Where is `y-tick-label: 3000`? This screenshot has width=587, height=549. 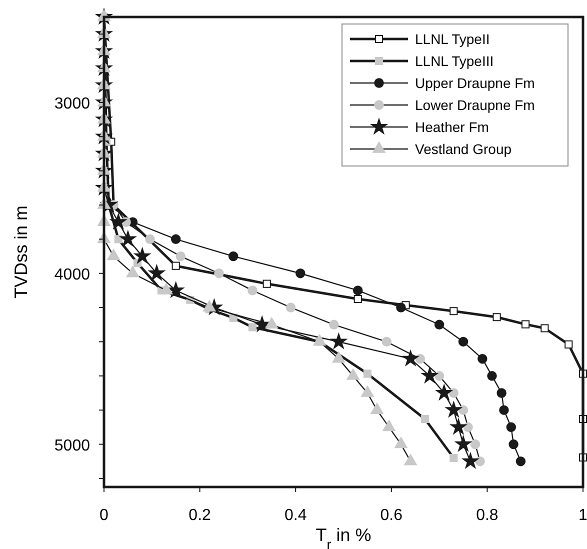 y-tick-label: 3000 is located at coordinates (72, 103).